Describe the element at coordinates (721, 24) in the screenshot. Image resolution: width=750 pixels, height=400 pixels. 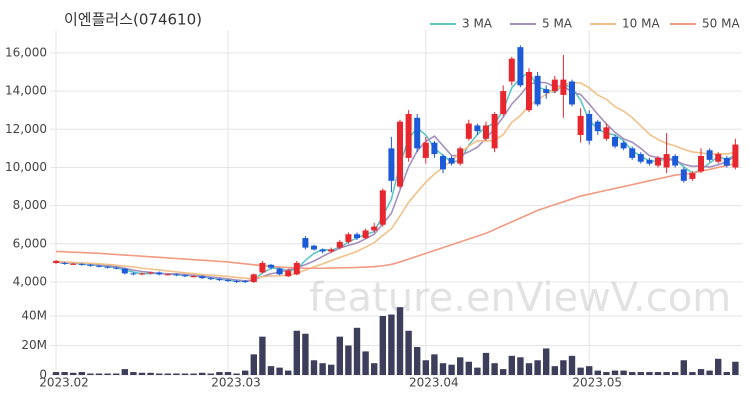
I see `legend-label: 50 MA` at that location.